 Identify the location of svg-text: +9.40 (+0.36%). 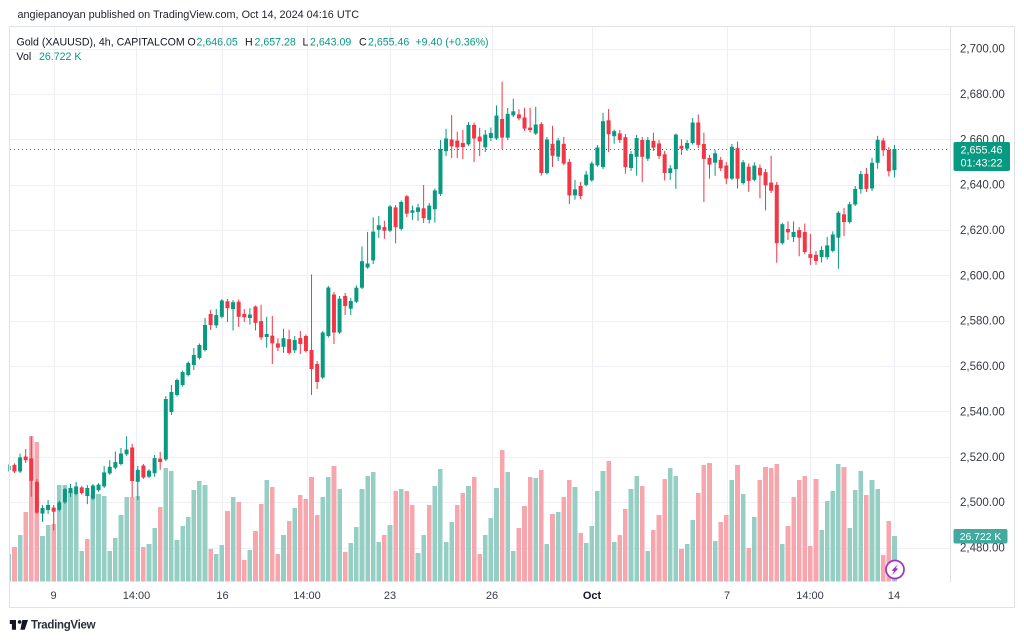
(452, 43).